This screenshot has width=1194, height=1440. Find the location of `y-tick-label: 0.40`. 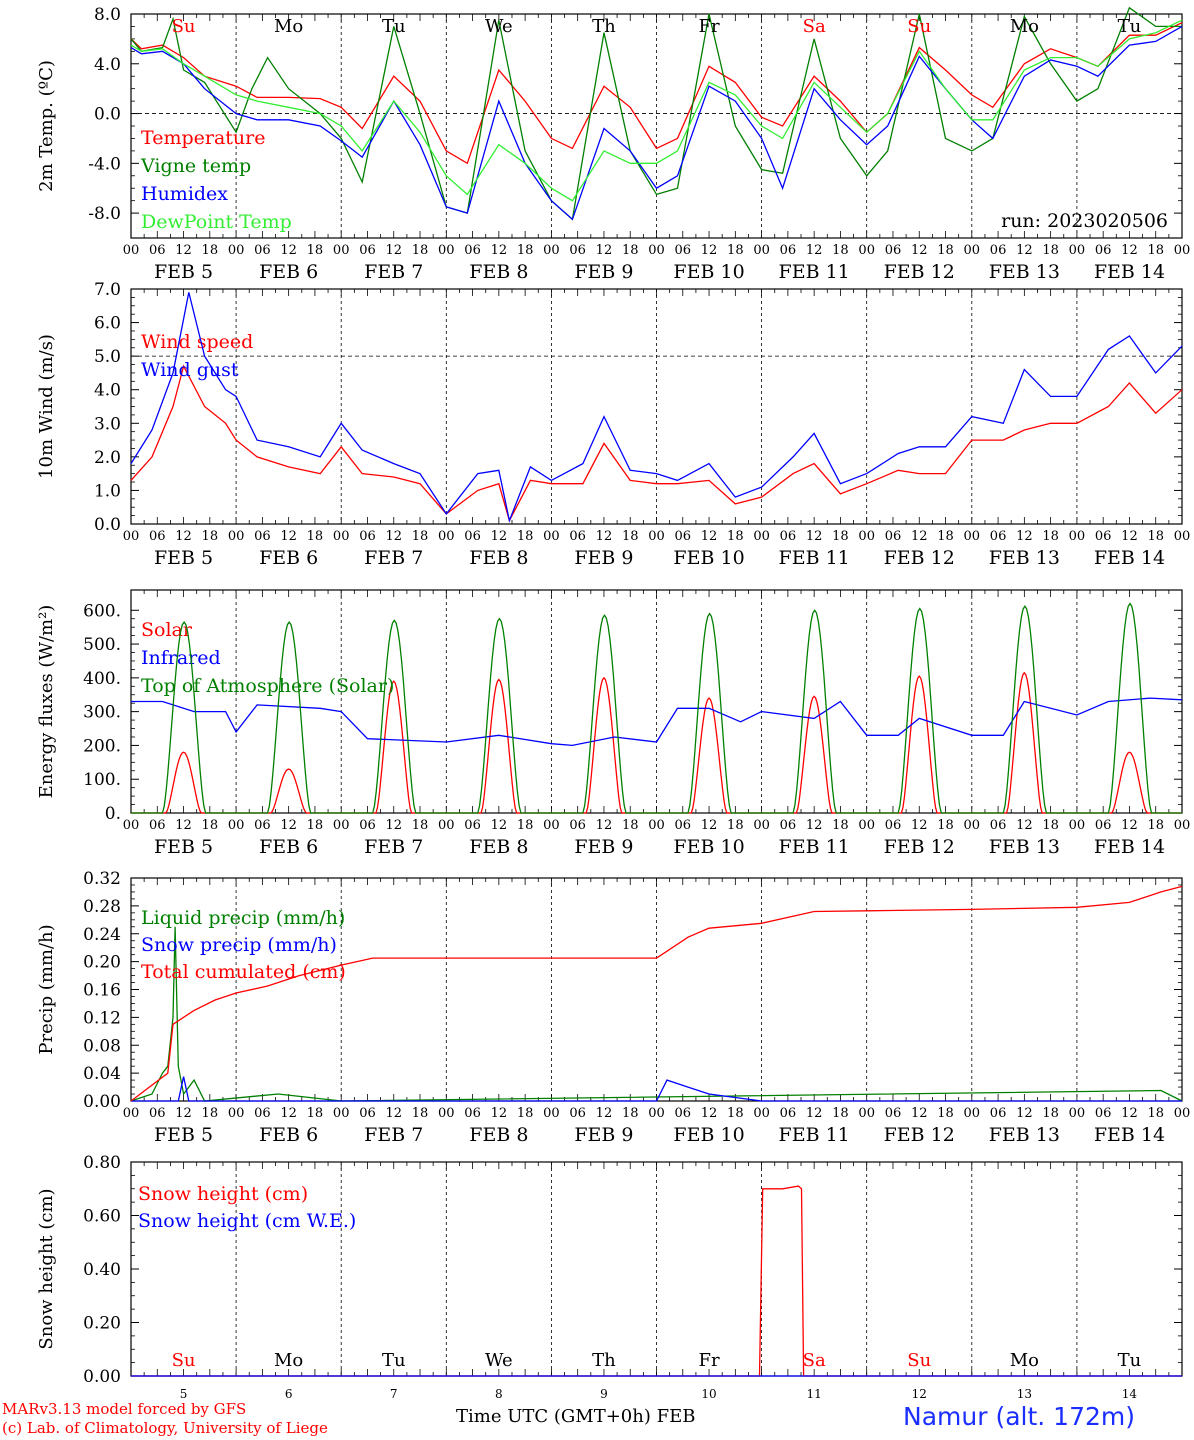

y-tick-label: 0.40 is located at coordinates (102, 1270).